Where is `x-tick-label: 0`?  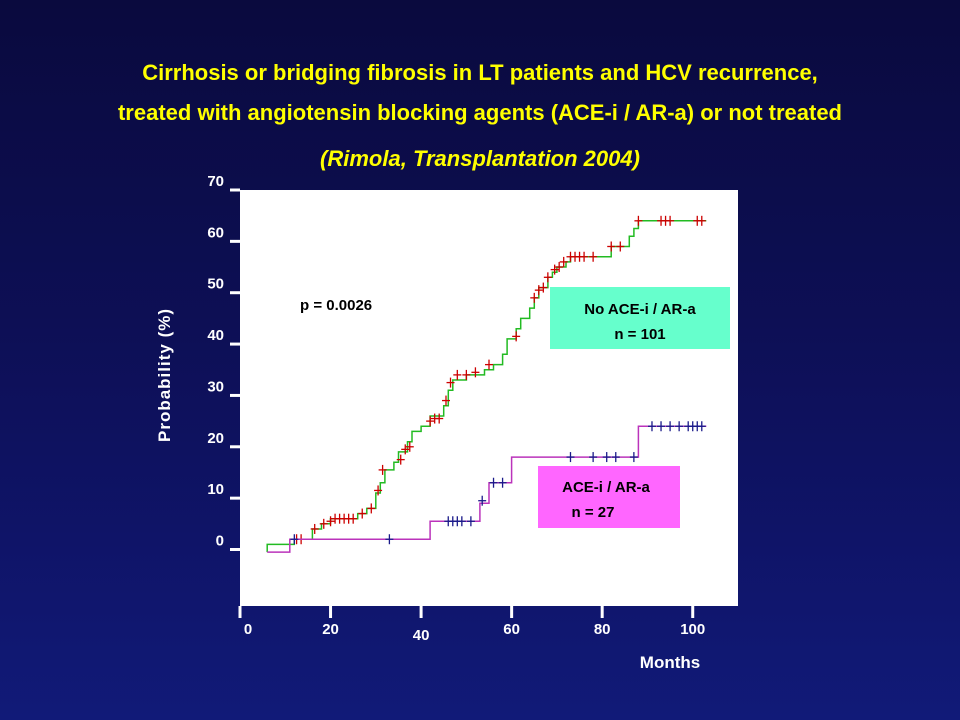 x-tick-label: 0 is located at coordinates (248, 629).